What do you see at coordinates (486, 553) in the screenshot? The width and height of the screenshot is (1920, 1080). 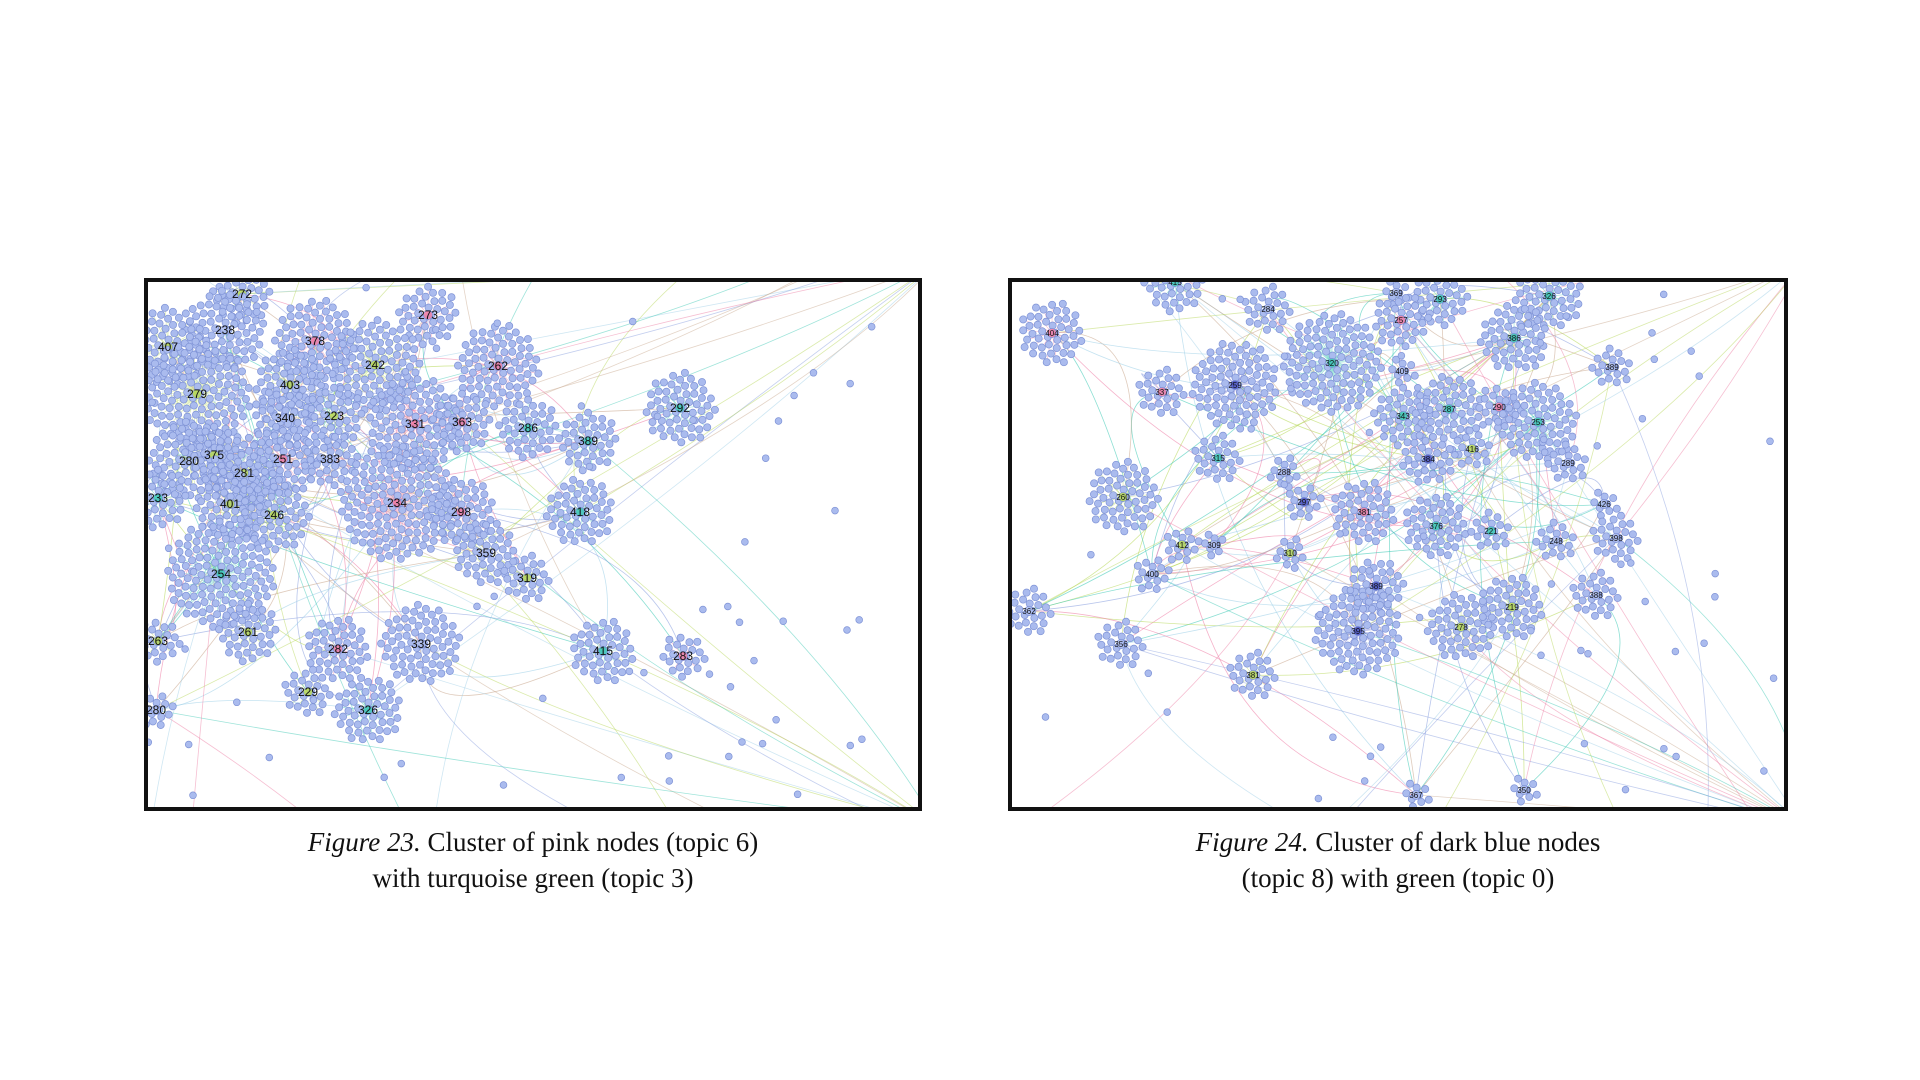 I see `hub-label: 359` at bounding box center [486, 553].